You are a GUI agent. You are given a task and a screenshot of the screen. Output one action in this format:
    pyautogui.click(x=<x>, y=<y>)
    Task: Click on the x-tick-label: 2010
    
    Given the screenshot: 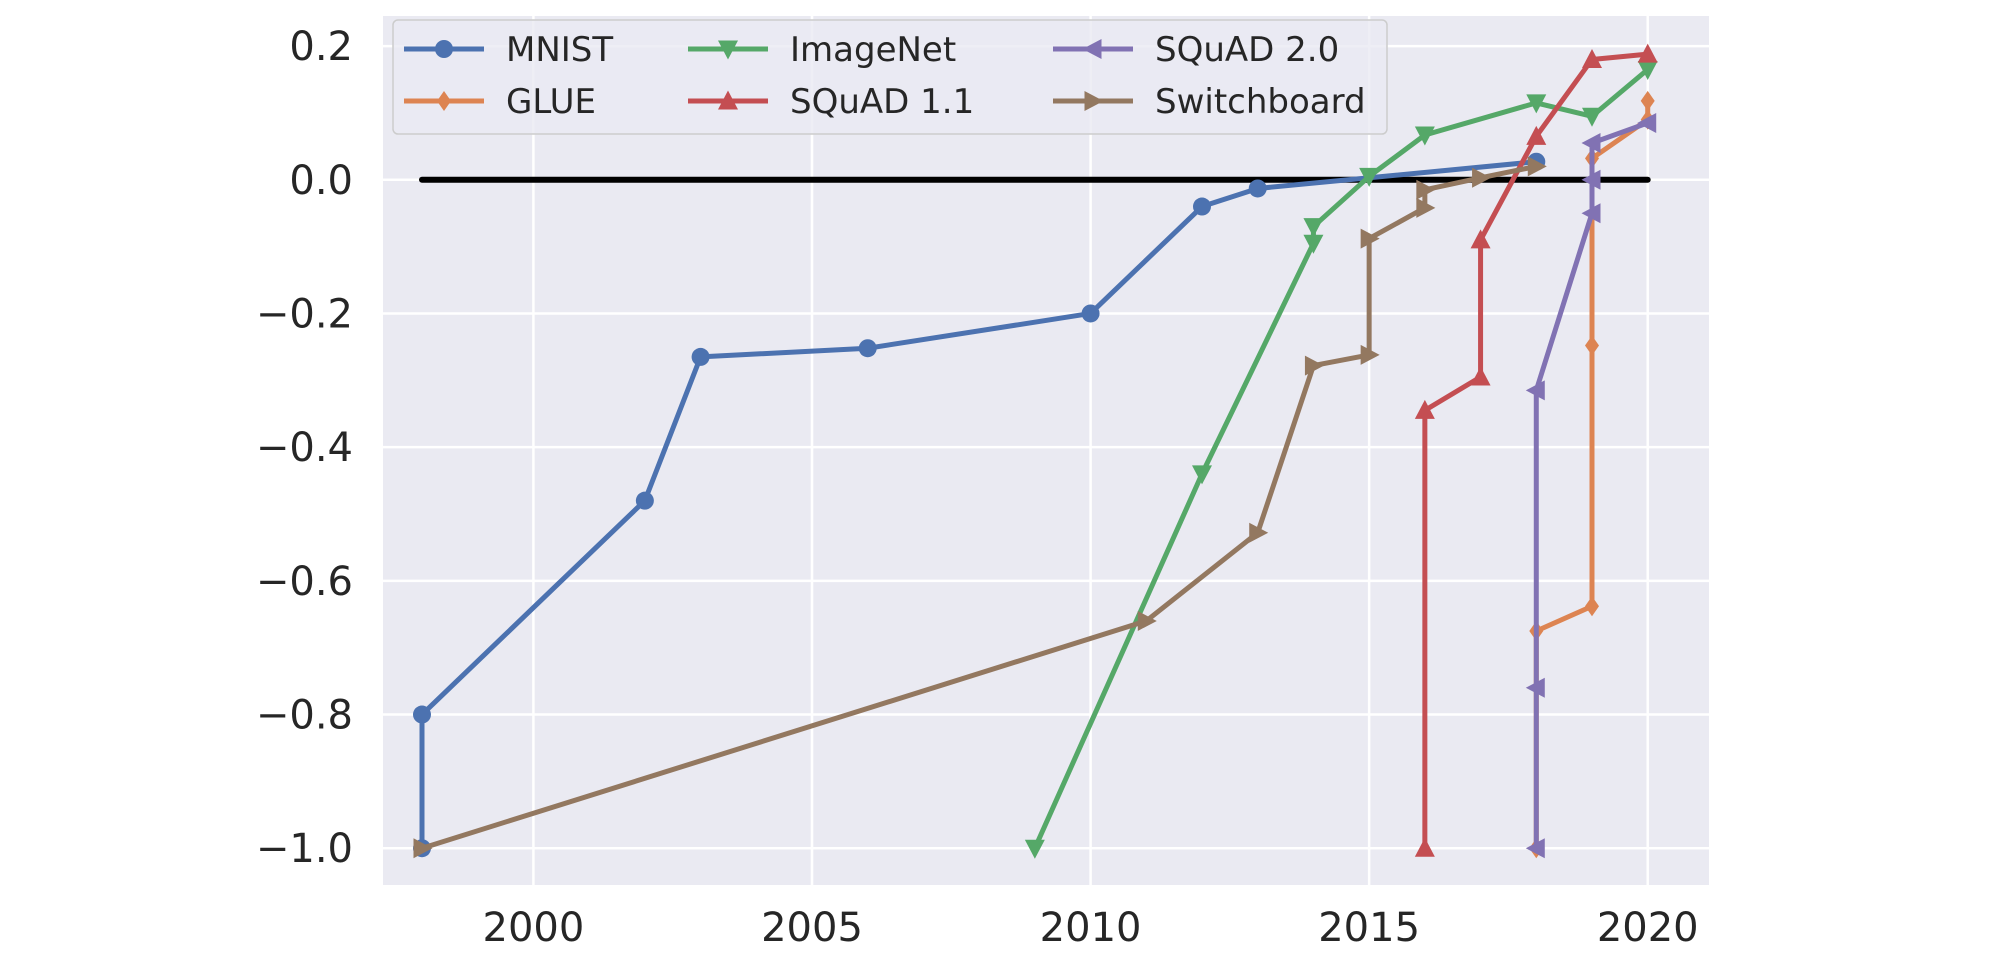 What is the action you would take?
    pyautogui.click(x=1091, y=928)
    